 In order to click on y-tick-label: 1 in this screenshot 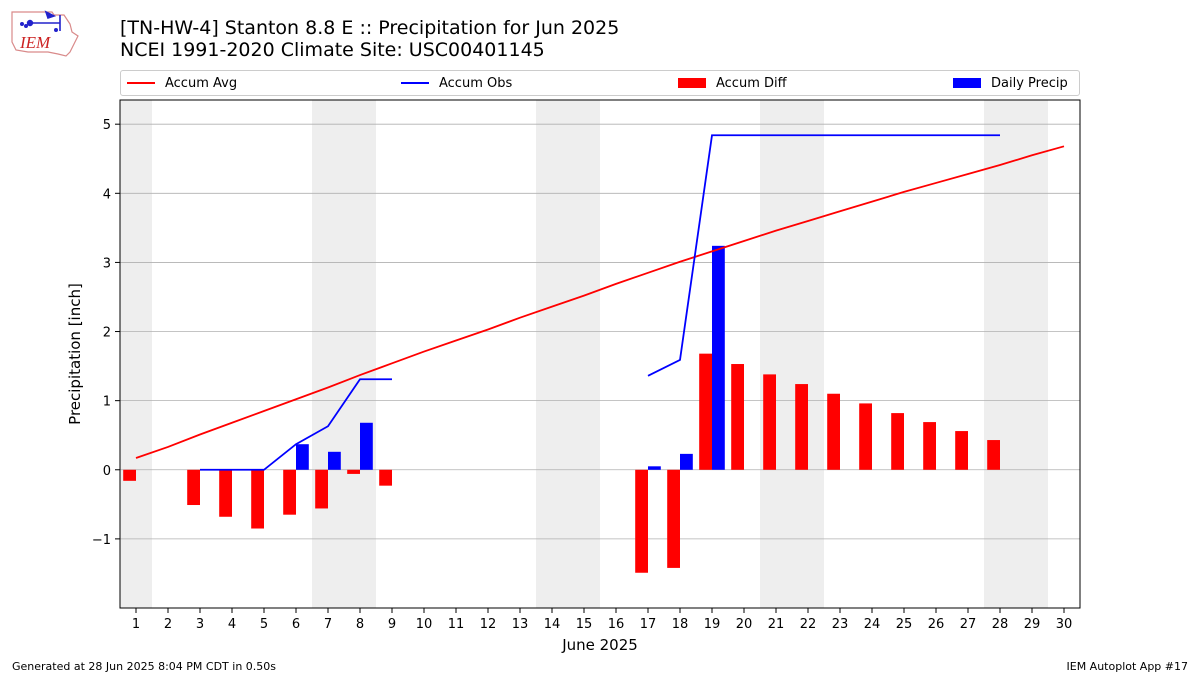, I will do `click(107, 402)`.